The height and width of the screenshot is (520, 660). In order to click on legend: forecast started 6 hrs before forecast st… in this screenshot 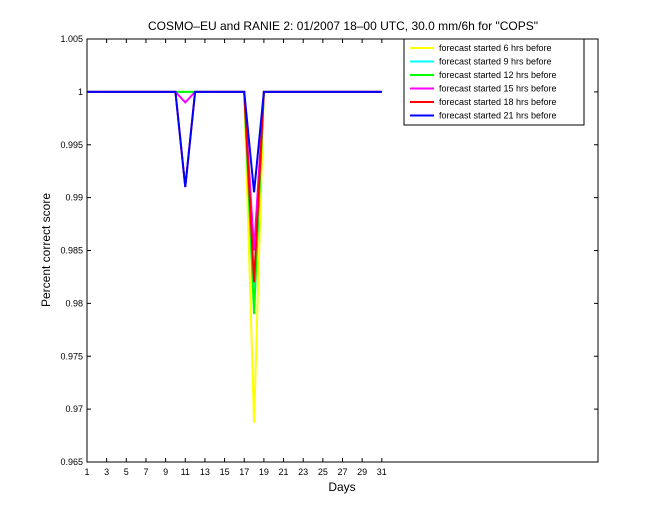, I will do `click(494, 82)`.